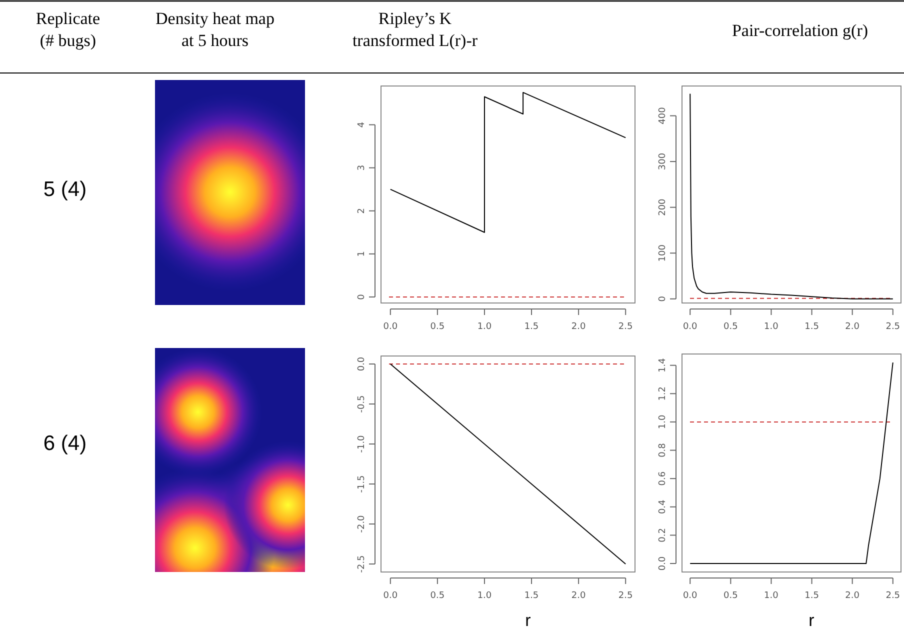 This screenshot has height=636, width=904. I want to click on y-tick-label: 200, so click(663, 207).